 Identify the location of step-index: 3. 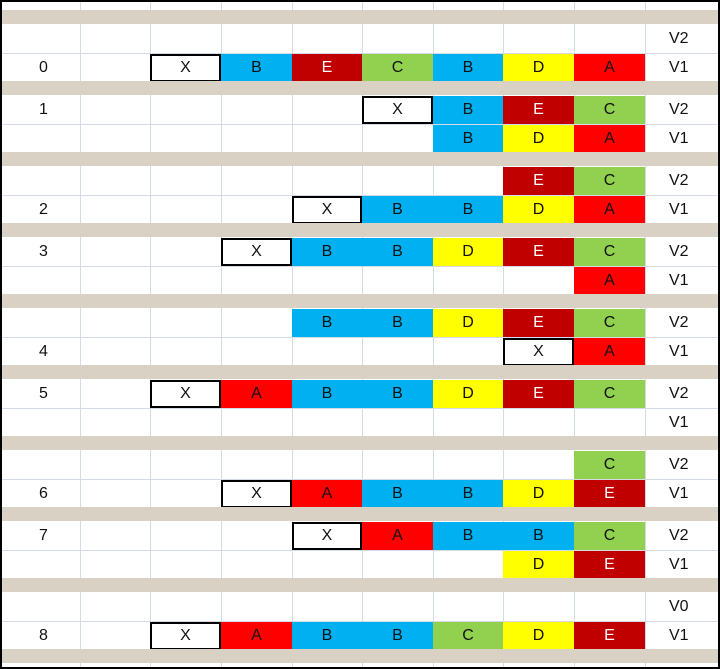
(43, 251).